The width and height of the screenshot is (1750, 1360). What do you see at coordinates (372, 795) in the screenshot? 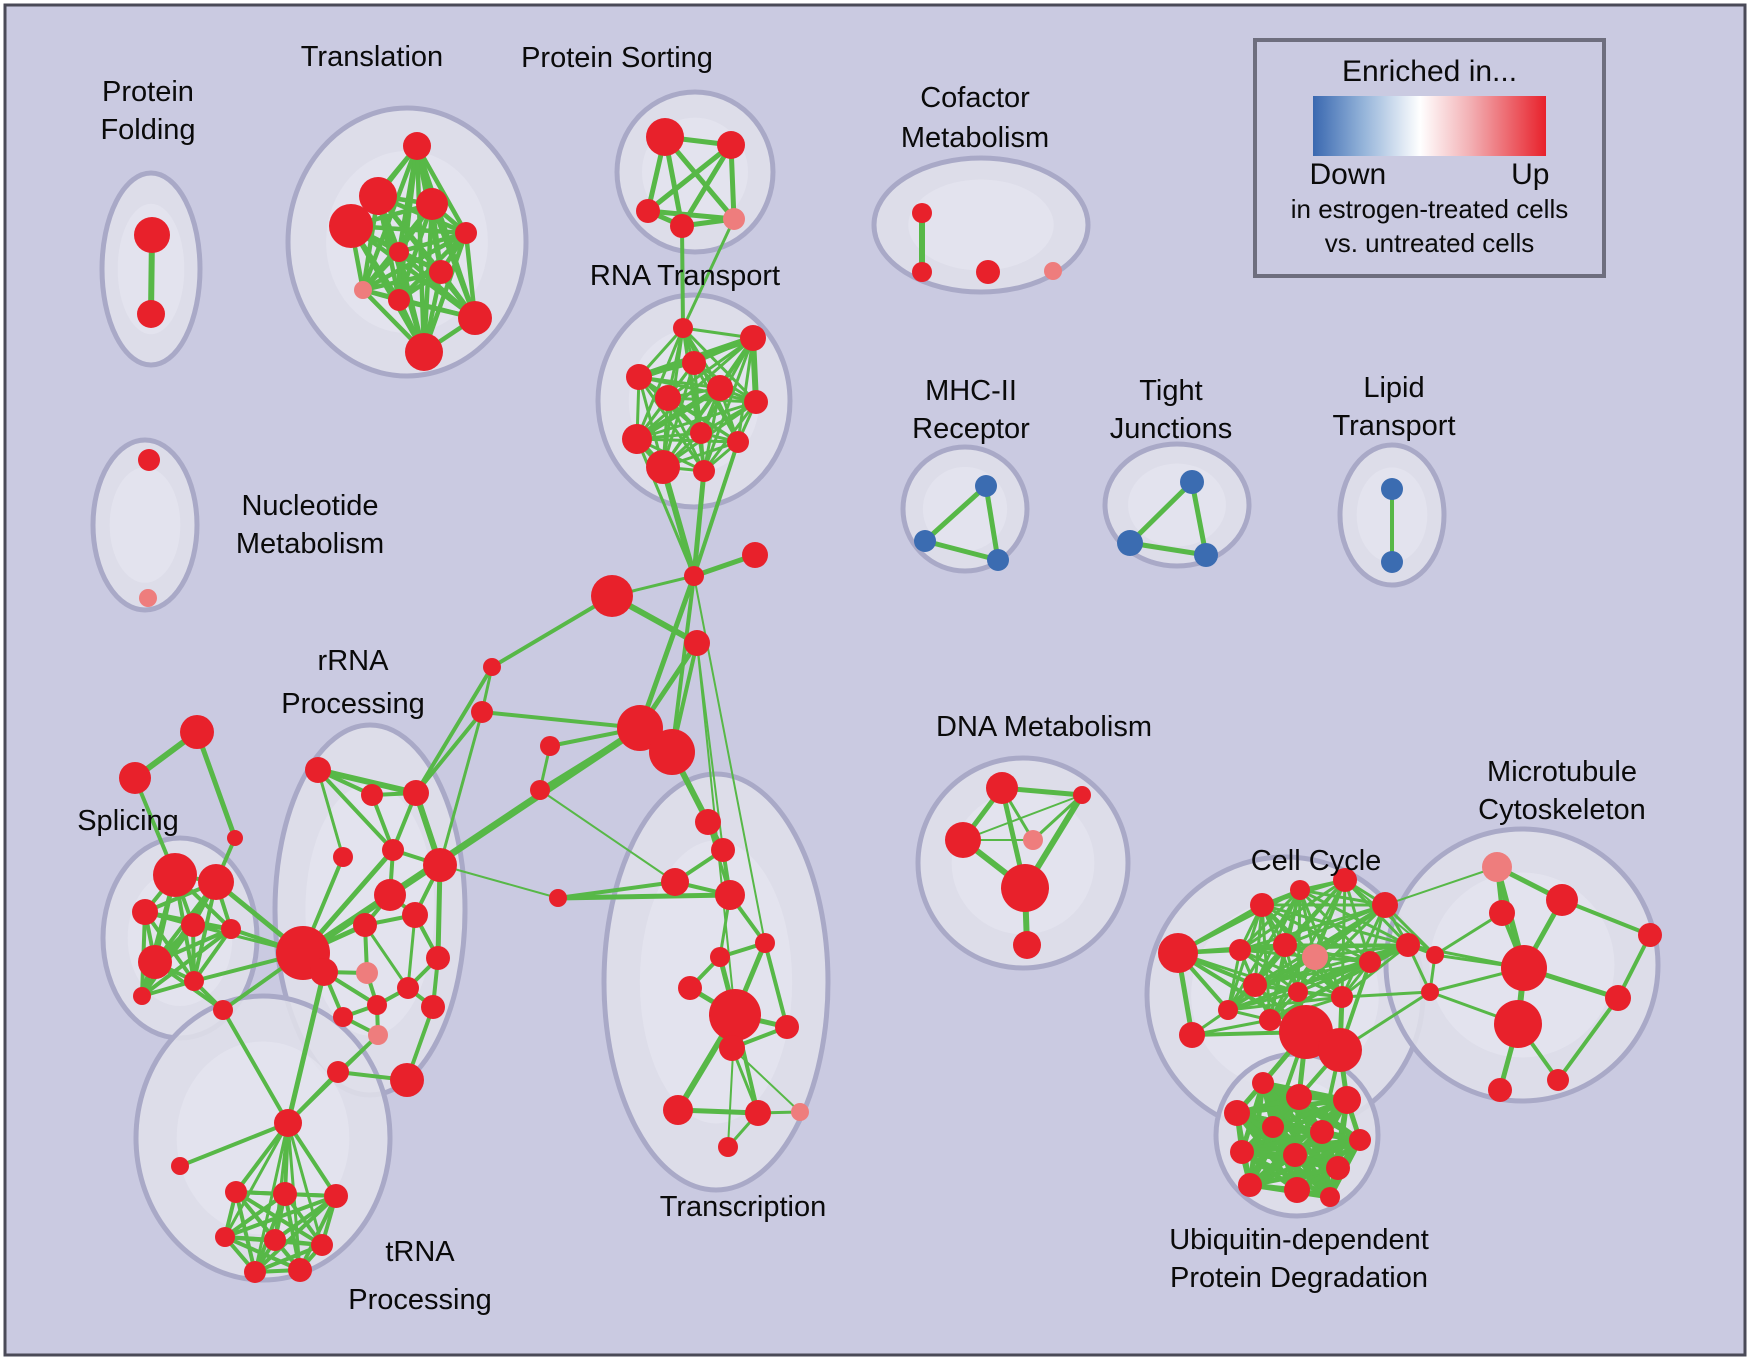
I see `node-rr2` at bounding box center [372, 795].